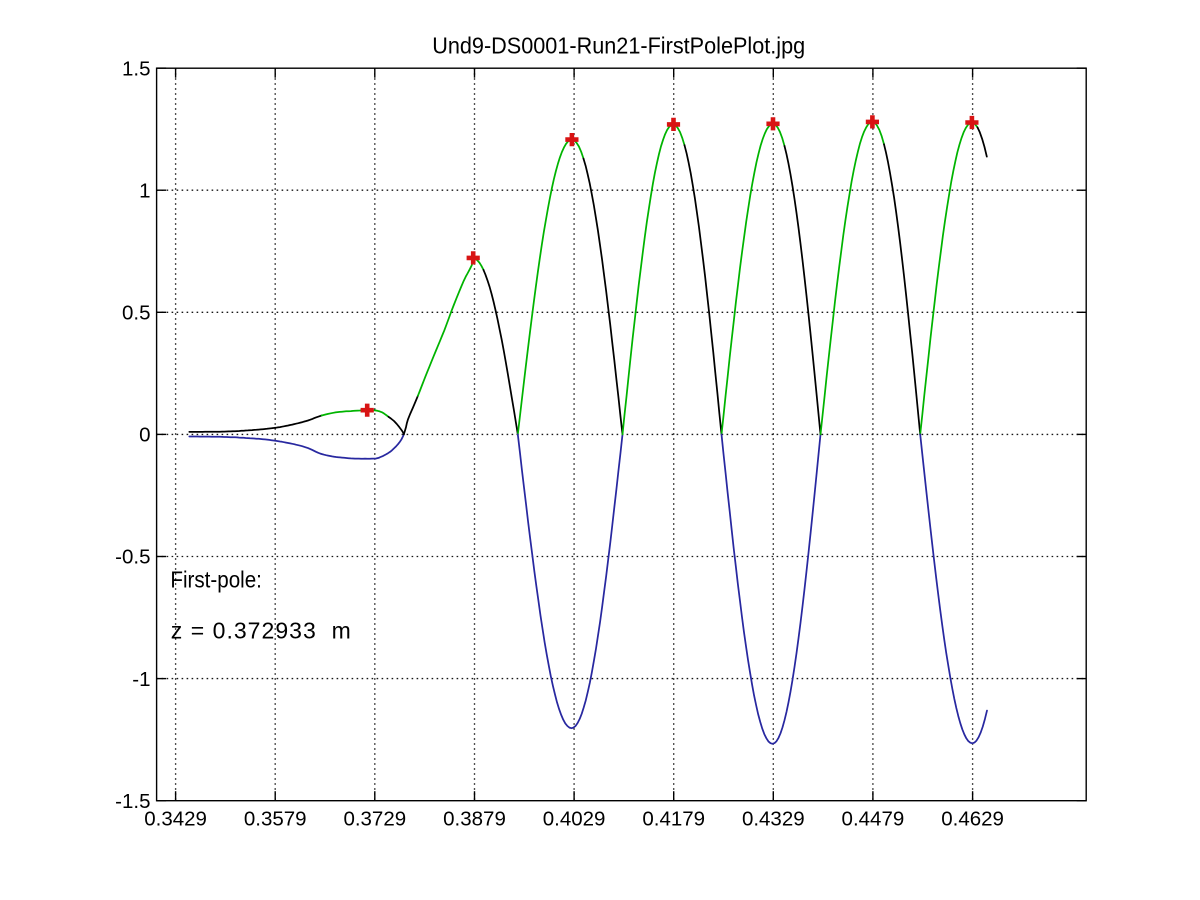 The height and width of the screenshot is (900, 1200). Describe the element at coordinates (132, 801) in the screenshot. I see `svg-text: -1.5` at that location.